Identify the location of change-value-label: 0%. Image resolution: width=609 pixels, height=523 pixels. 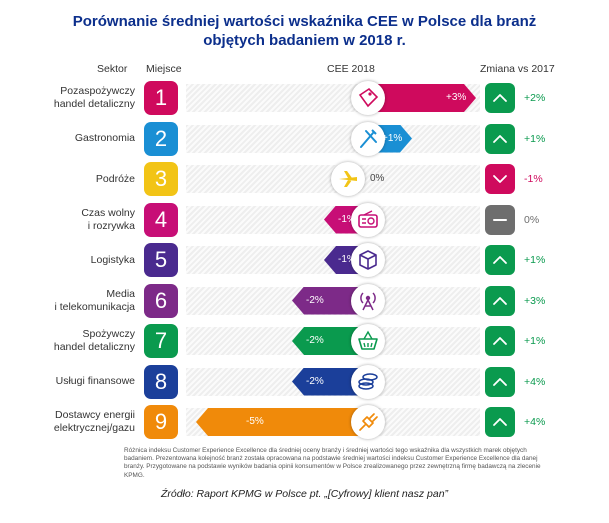
(532, 219).